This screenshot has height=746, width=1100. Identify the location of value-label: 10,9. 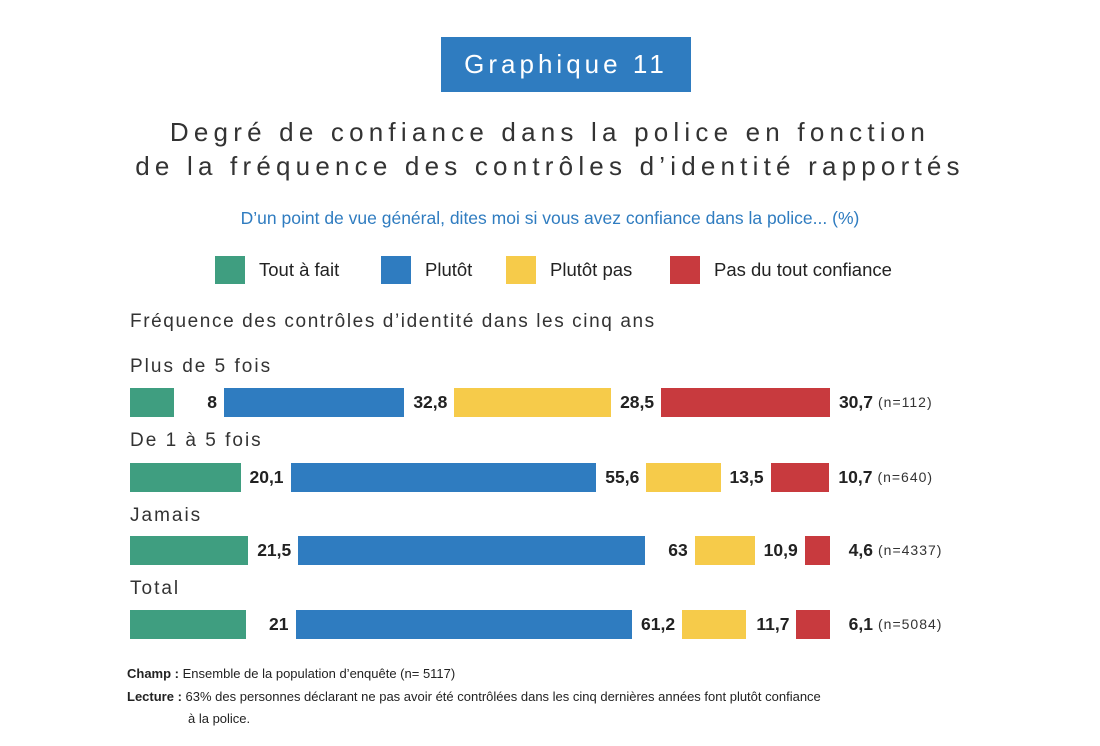
(780, 550).